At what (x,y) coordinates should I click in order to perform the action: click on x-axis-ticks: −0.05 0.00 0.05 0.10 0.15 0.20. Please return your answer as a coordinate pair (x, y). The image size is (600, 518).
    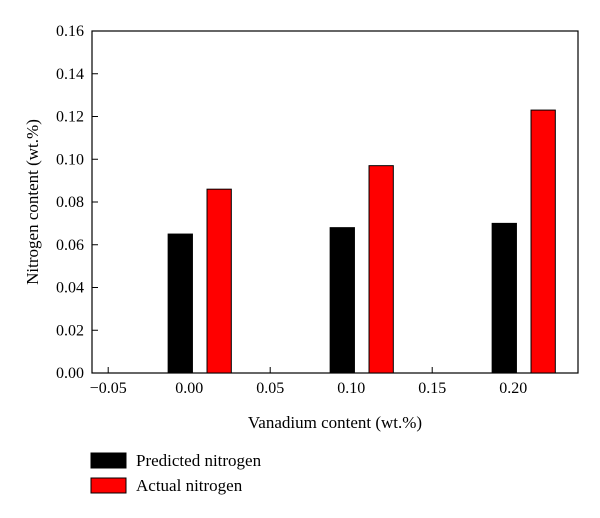
    Looking at the image, I should click on (308, 382).